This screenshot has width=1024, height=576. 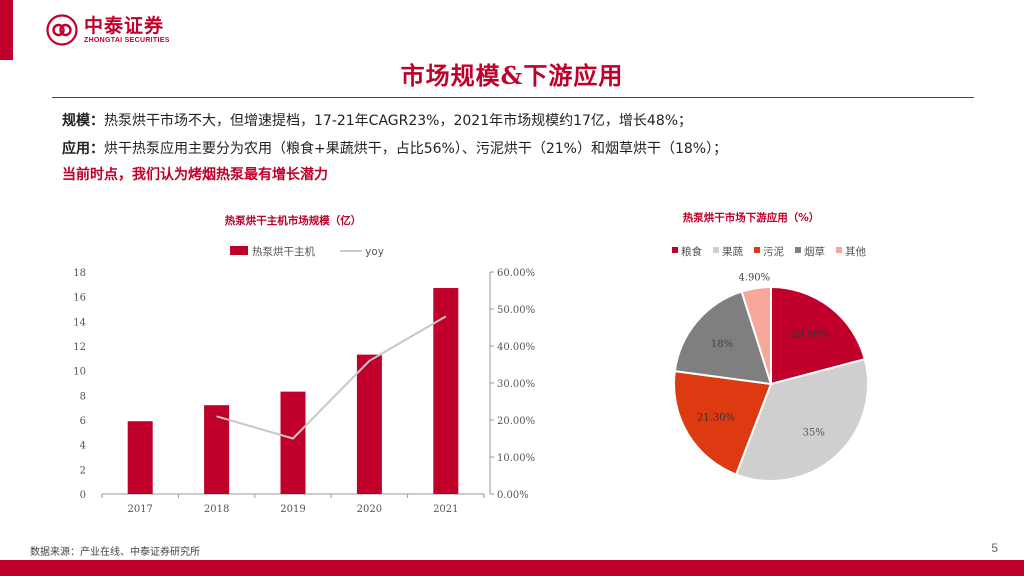 What do you see at coordinates (814, 433) in the screenshot?
I see `pie-data-label: 35%` at bounding box center [814, 433].